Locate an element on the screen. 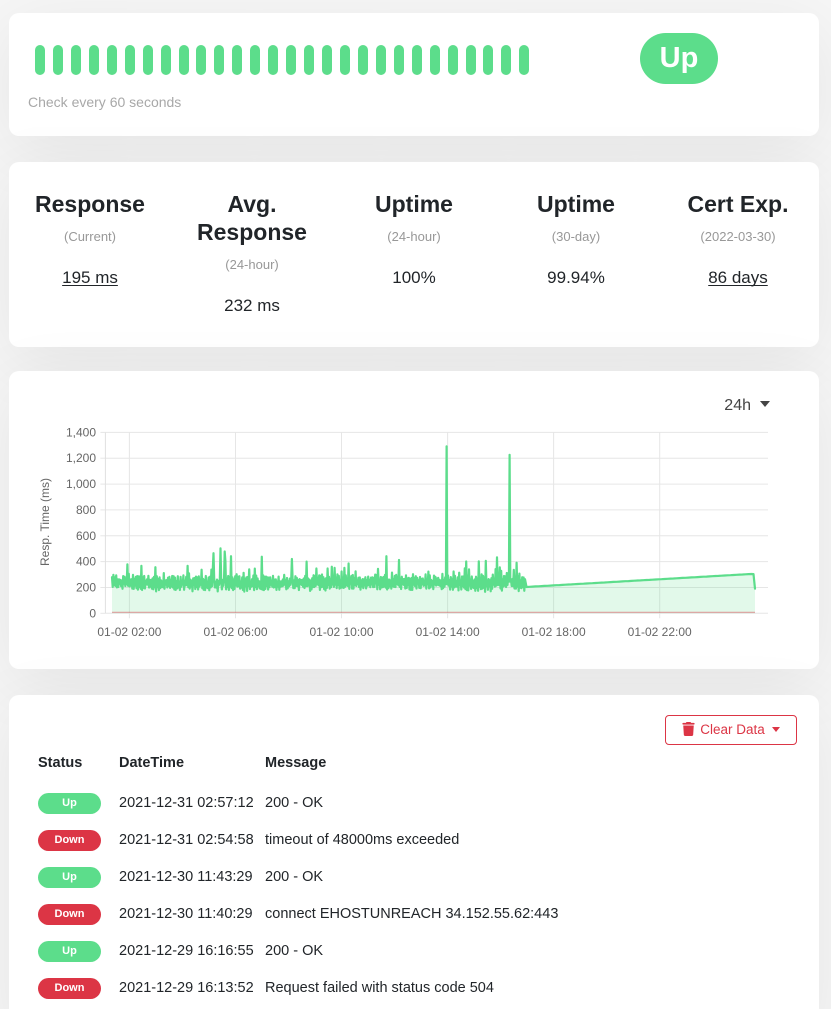 The image size is (831, 1009). svg-text: 01-02 06:00 is located at coordinates (235, 632).